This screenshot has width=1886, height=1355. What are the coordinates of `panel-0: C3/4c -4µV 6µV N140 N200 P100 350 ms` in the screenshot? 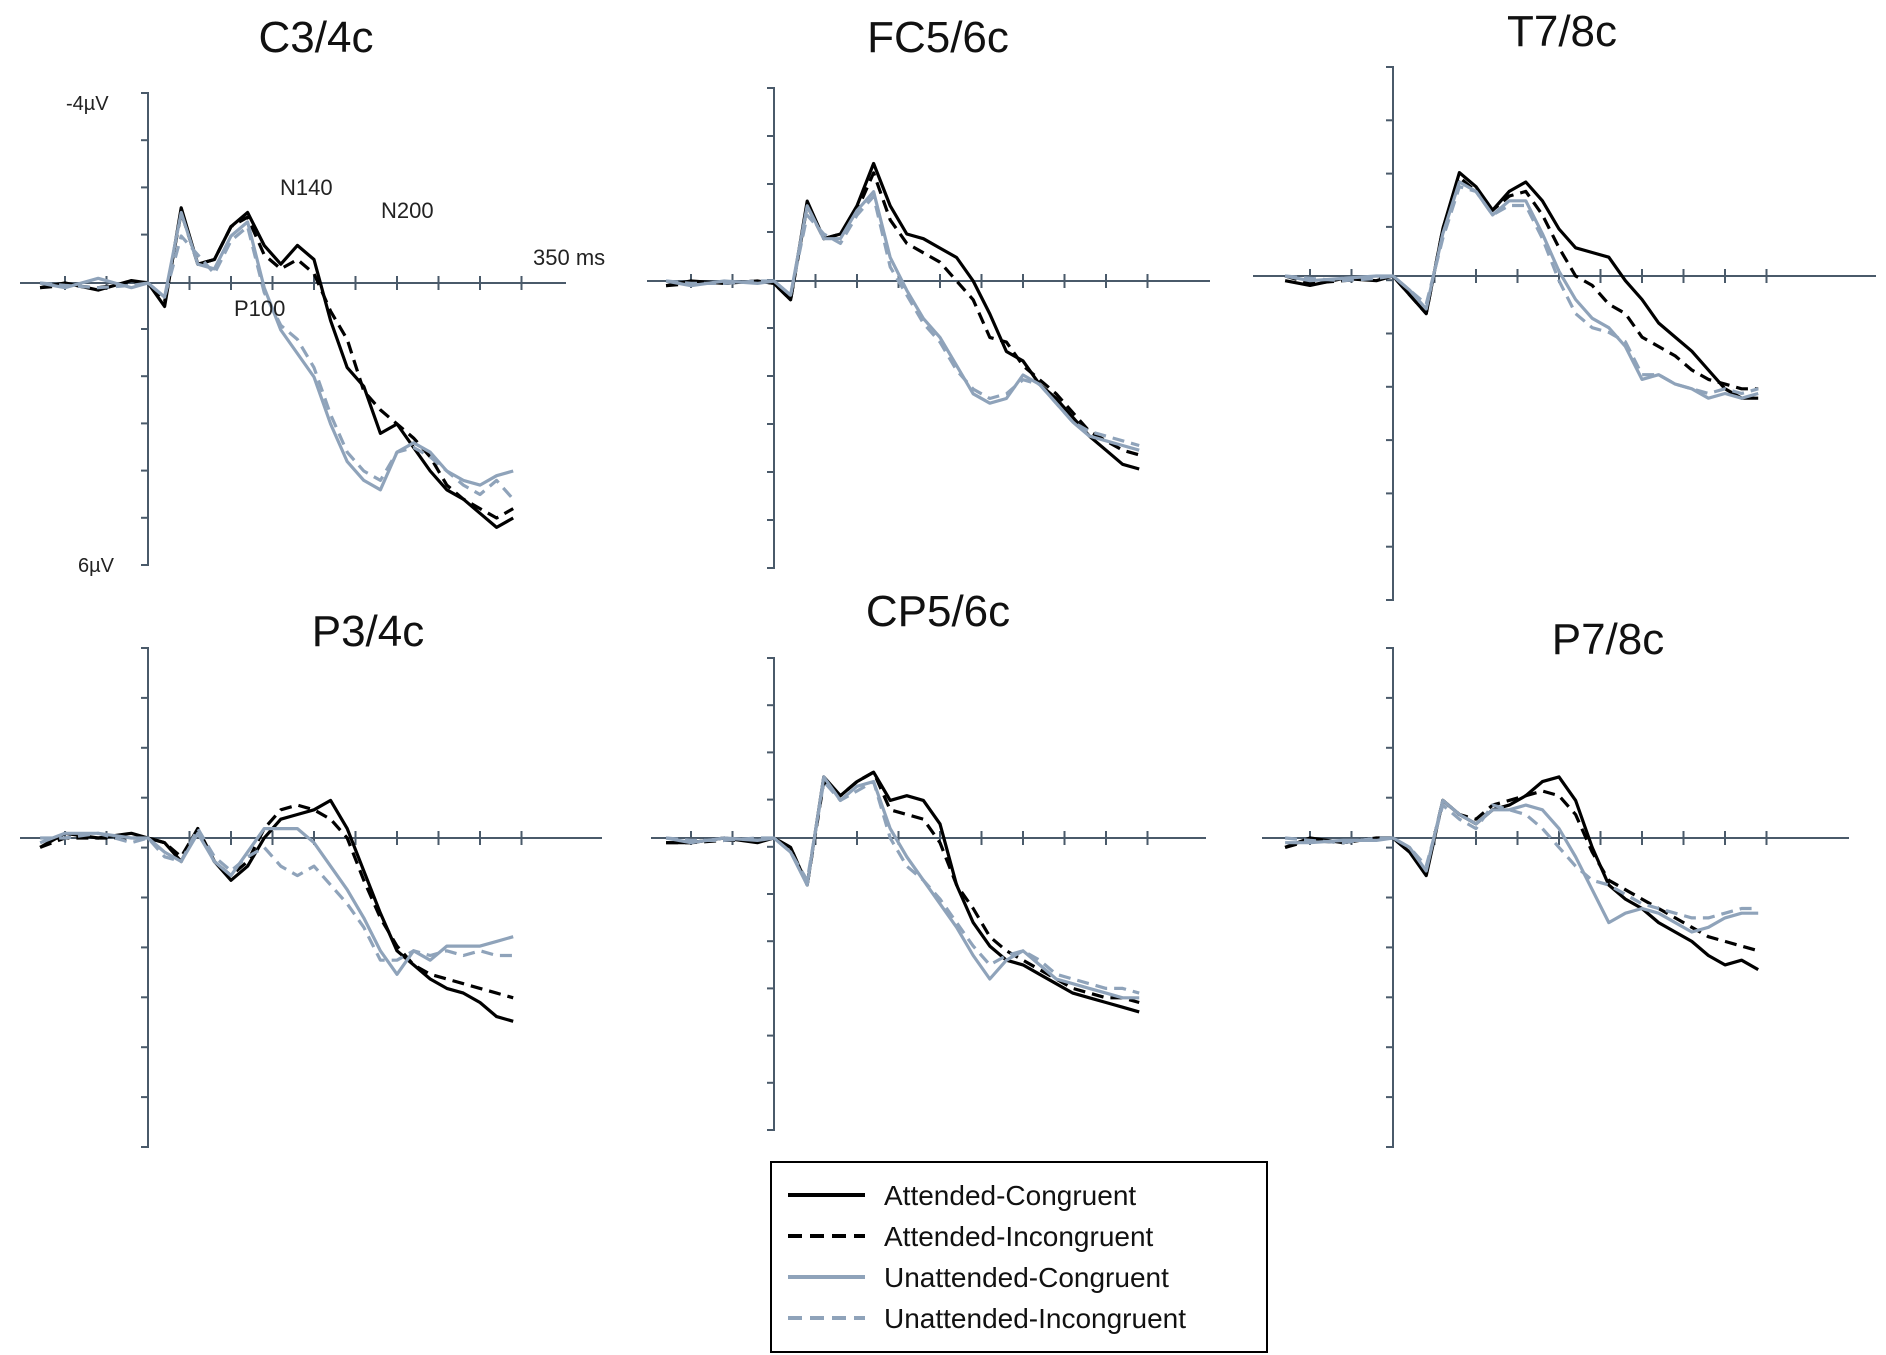 It's located at (312, 295).